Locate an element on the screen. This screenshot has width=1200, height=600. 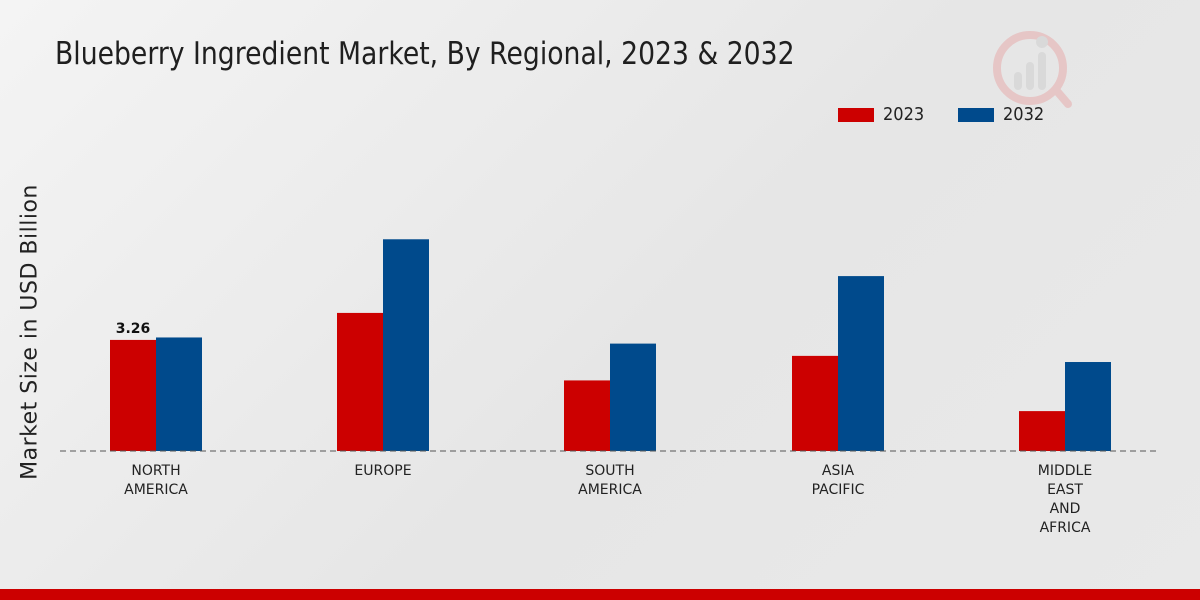
legend-label-2032: 2032 is located at coordinates (1024, 114).